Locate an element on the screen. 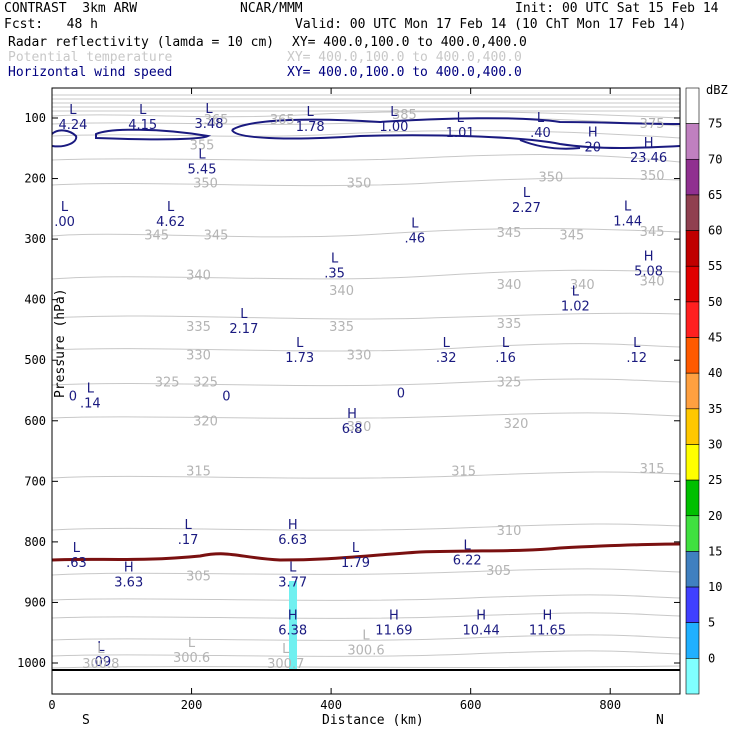 The width and height of the screenshot is (740, 740). x-tick-label: 600 is located at coordinates (471, 705).